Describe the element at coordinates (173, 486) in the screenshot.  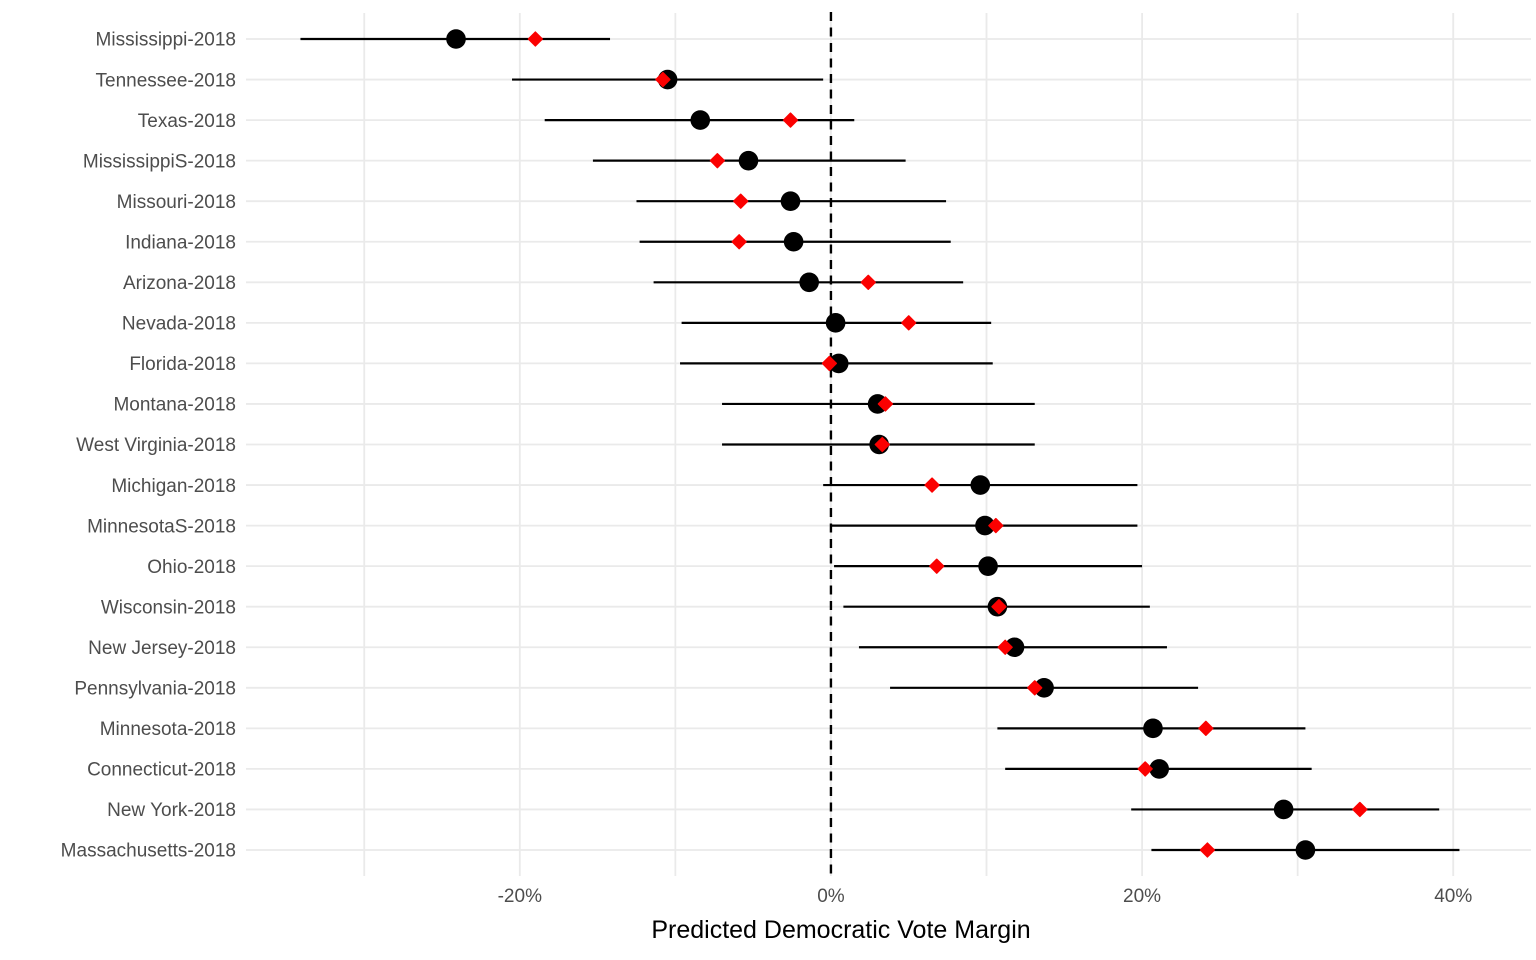
I see `race-label: Michigan-2018` at that location.